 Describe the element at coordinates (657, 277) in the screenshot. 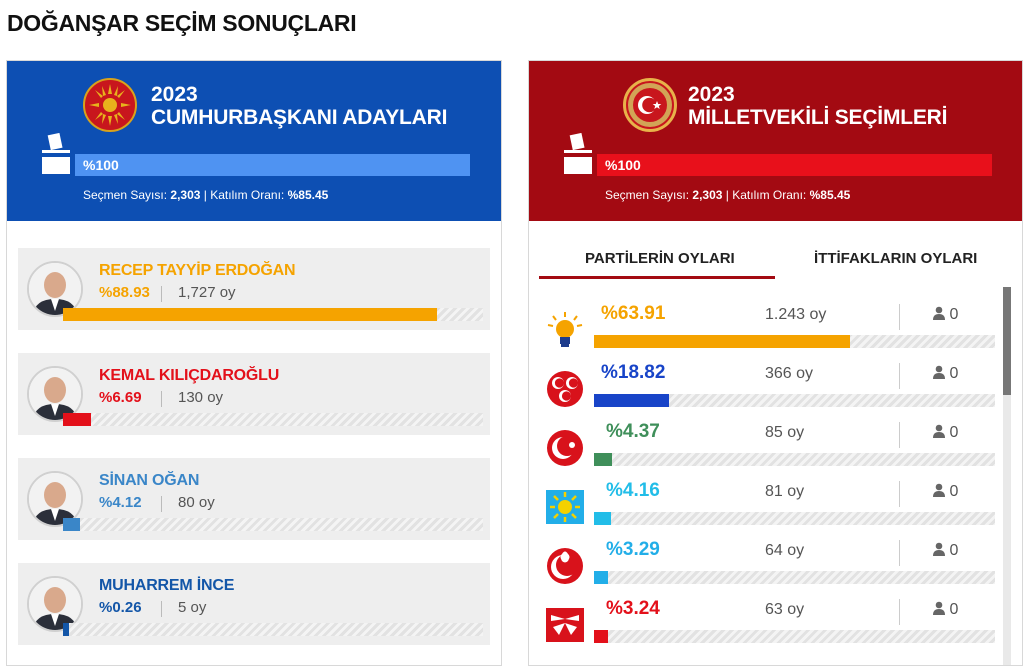

I see `active-tab-indicator` at that location.